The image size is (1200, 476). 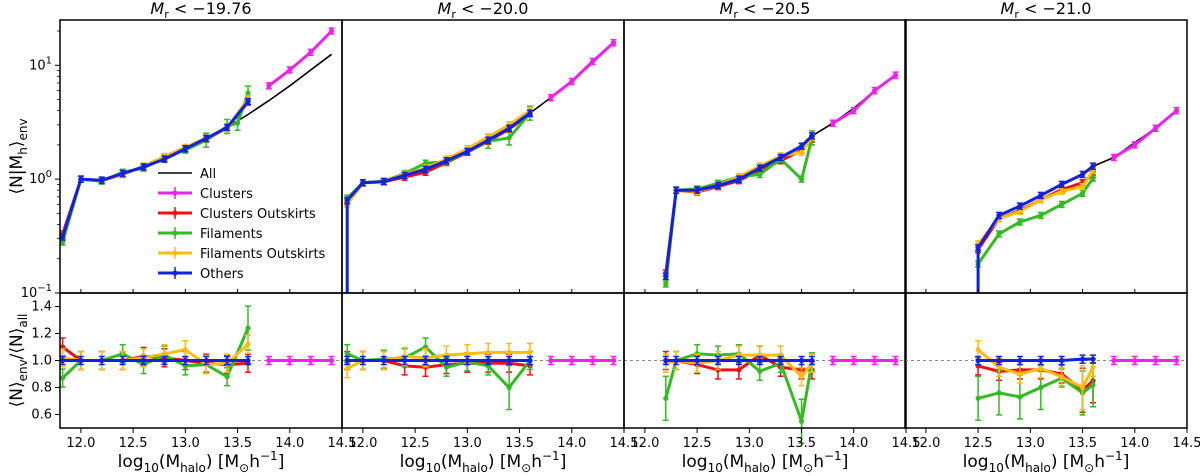 What do you see at coordinates (18, 361) in the screenshot?
I see `y-axis-label-bottom: ⟨N⟩env/⟨N⟩all` at bounding box center [18, 361].